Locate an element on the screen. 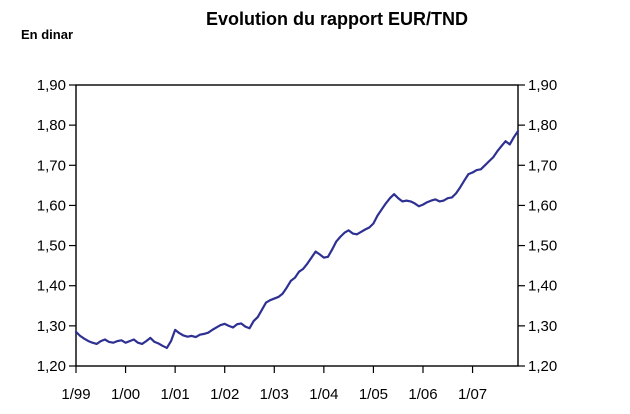 Image resolution: width=630 pixels, height=414 pixels. x-tick-label: 1/04 is located at coordinates (323, 394).